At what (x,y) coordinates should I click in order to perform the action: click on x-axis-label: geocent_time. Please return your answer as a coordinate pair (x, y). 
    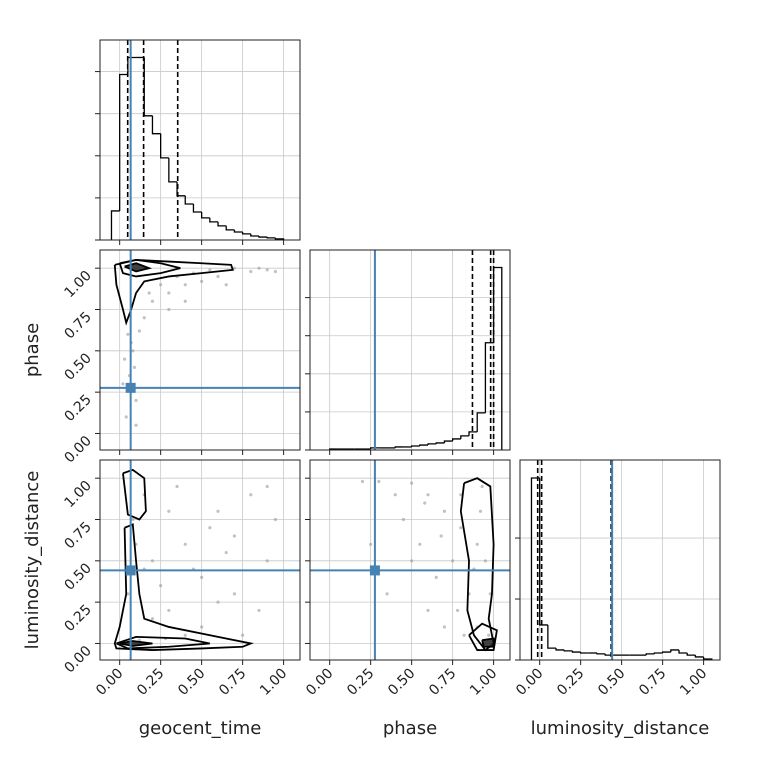
    Looking at the image, I should click on (200, 728).